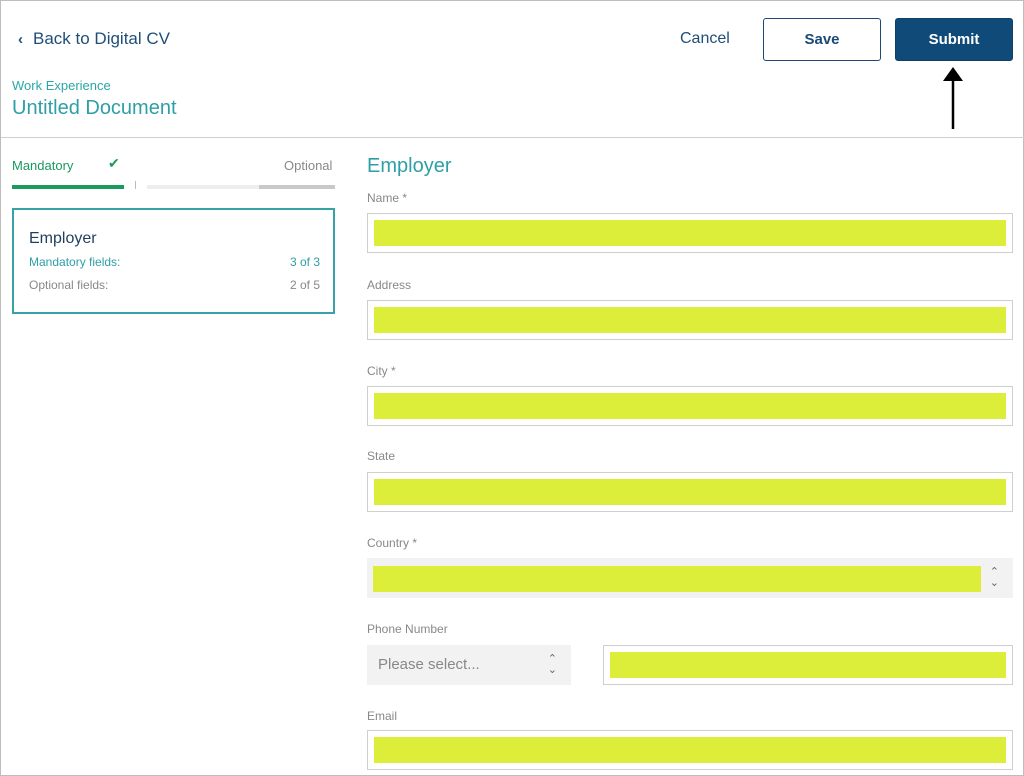 The width and height of the screenshot is (1024, 776). Describe the element at coordinates (75, 262) in the screenshot. I see `mandatory-fields-label: Mandatory fields:` at that location.